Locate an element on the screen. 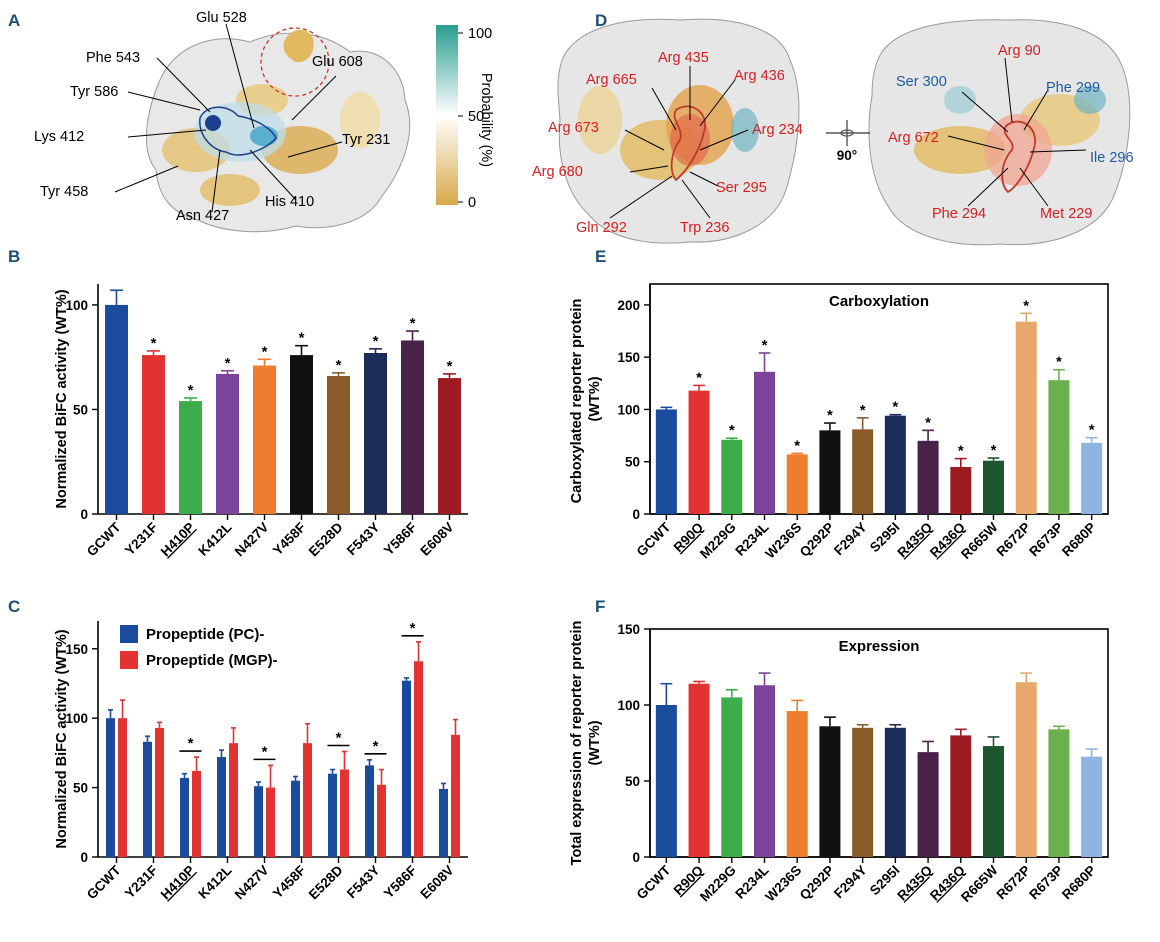  residue-label-arg-665: Arg 665 is located at coordinates (611, 80).